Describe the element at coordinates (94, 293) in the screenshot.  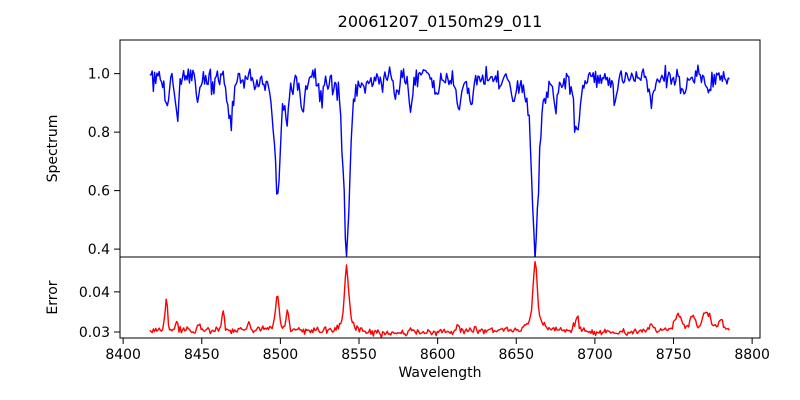
I see `error-y-tick-label: 0.04` at that location.